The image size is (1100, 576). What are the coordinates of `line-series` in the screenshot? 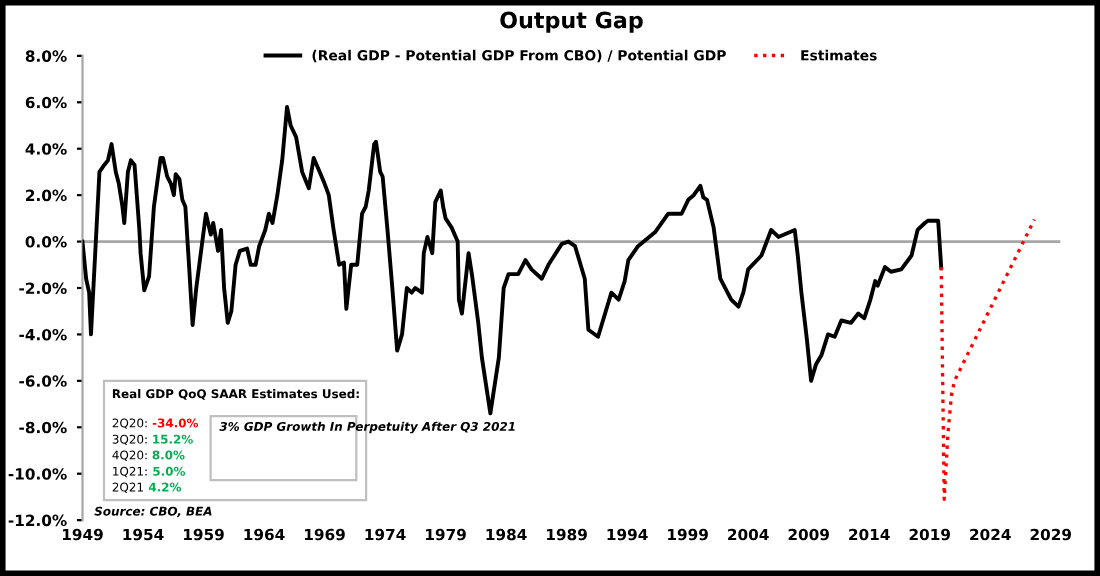 It's located at (988, 359).